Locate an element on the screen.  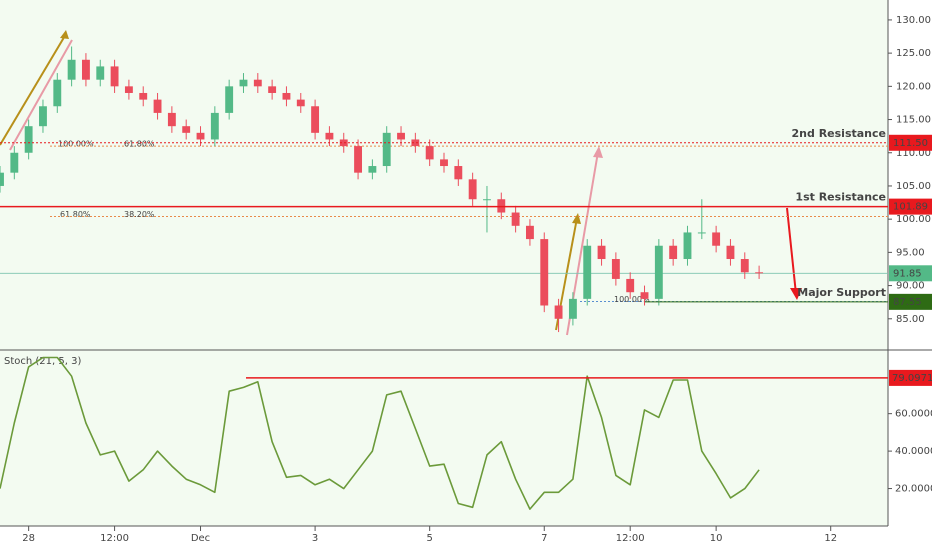
level-value: 101.89 is located at coordinates (910, 207).